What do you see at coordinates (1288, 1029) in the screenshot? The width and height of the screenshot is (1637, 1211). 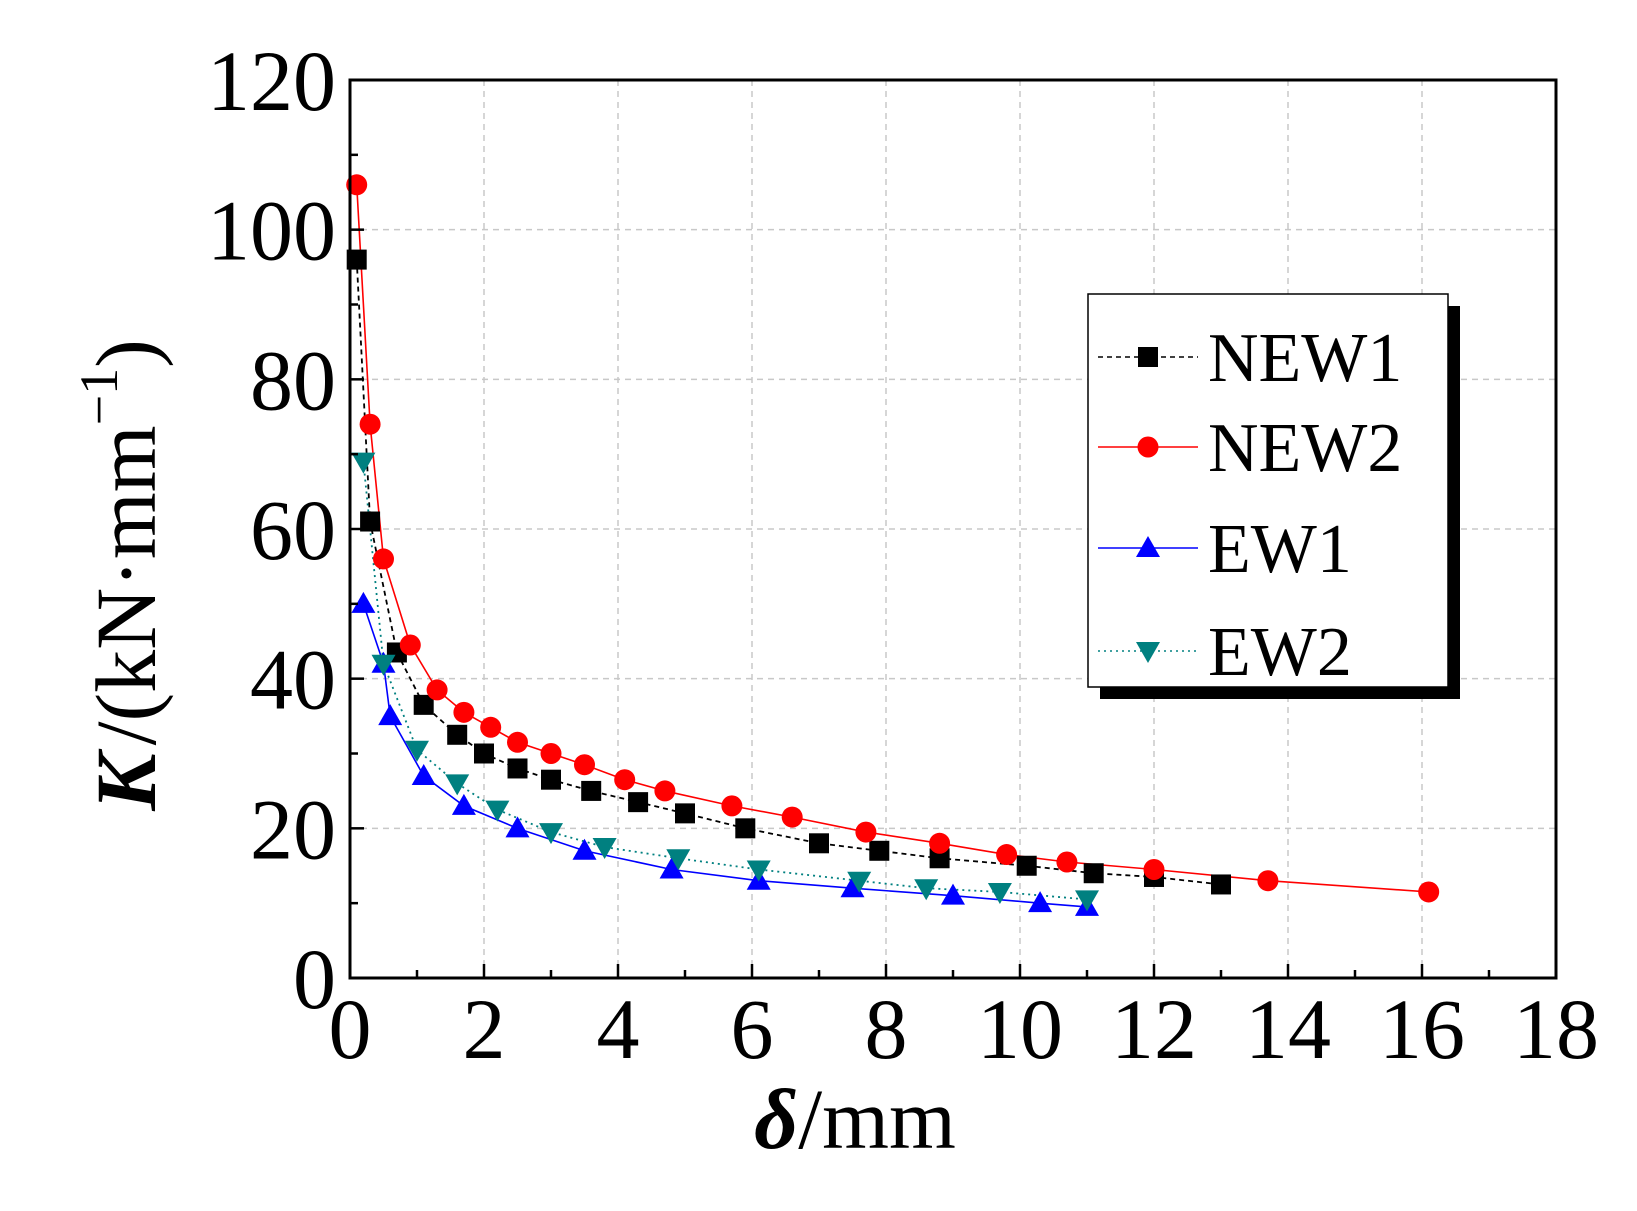 I see `x-tick-label: 14` at bounding box center [1288, 1029].